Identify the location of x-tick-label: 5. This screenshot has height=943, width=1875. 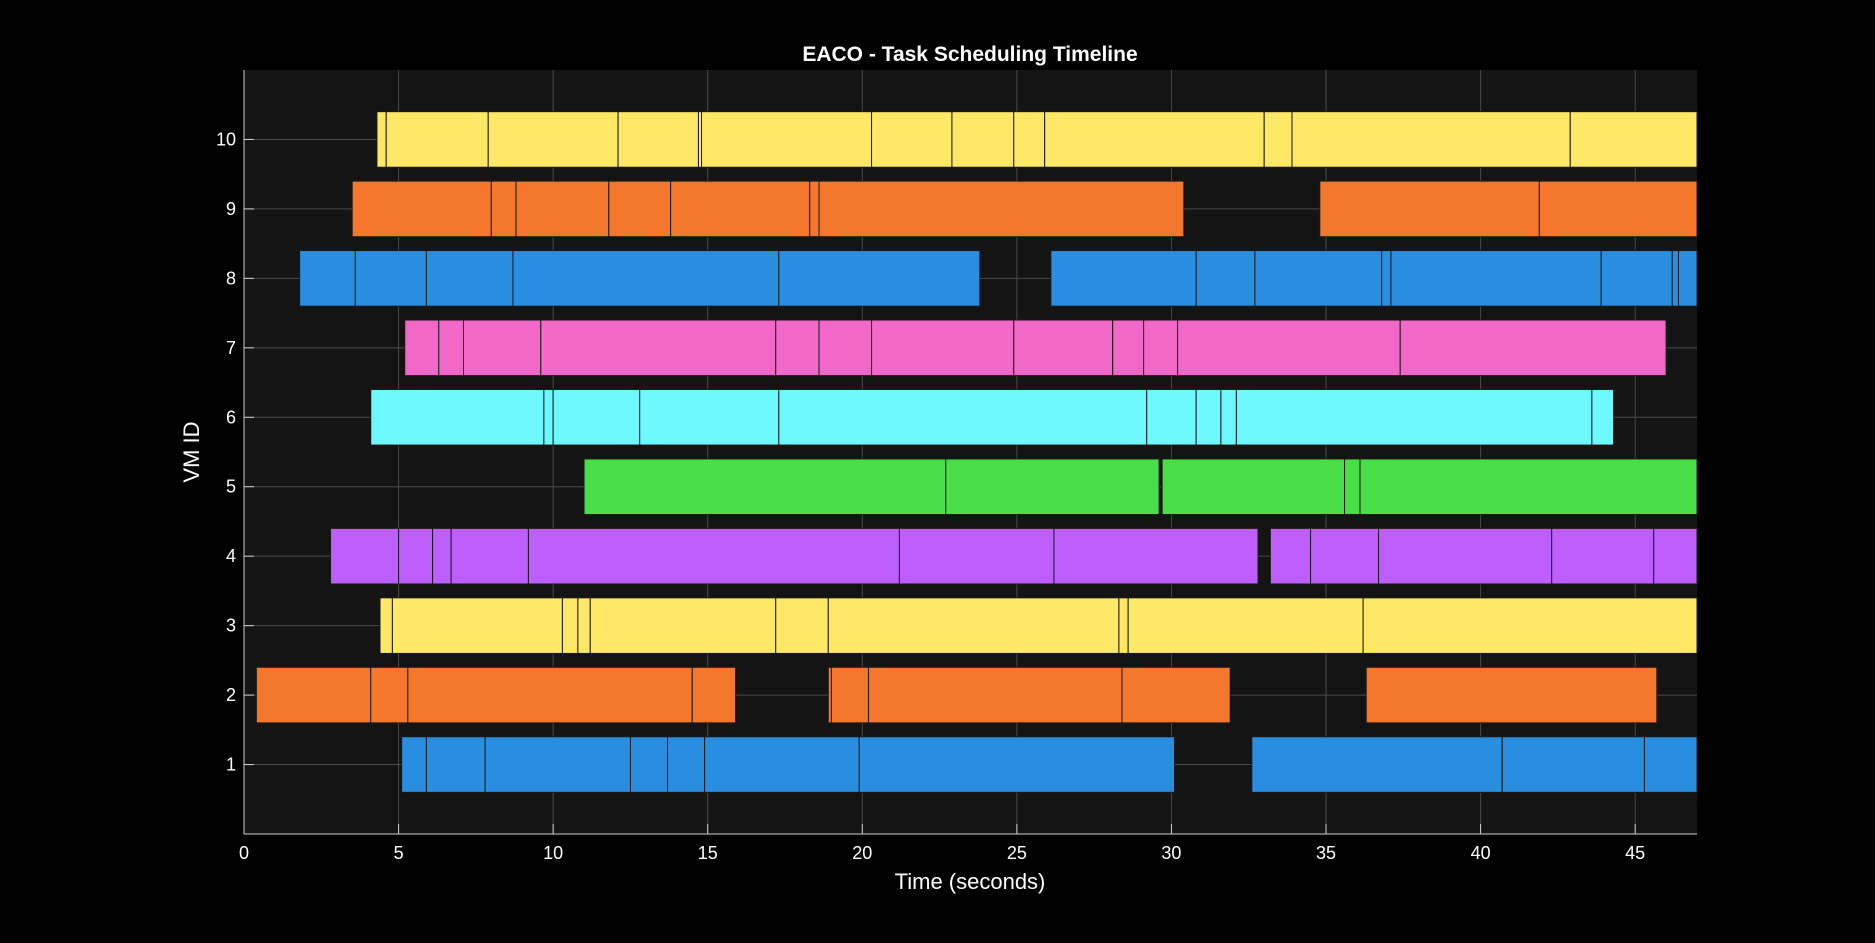
(399, 853).